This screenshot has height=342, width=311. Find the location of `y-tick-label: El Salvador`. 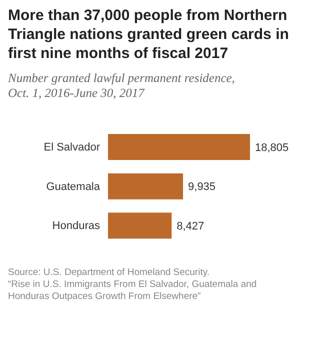

y-tick-label: El Salvador is located at coordinates (72, 148).